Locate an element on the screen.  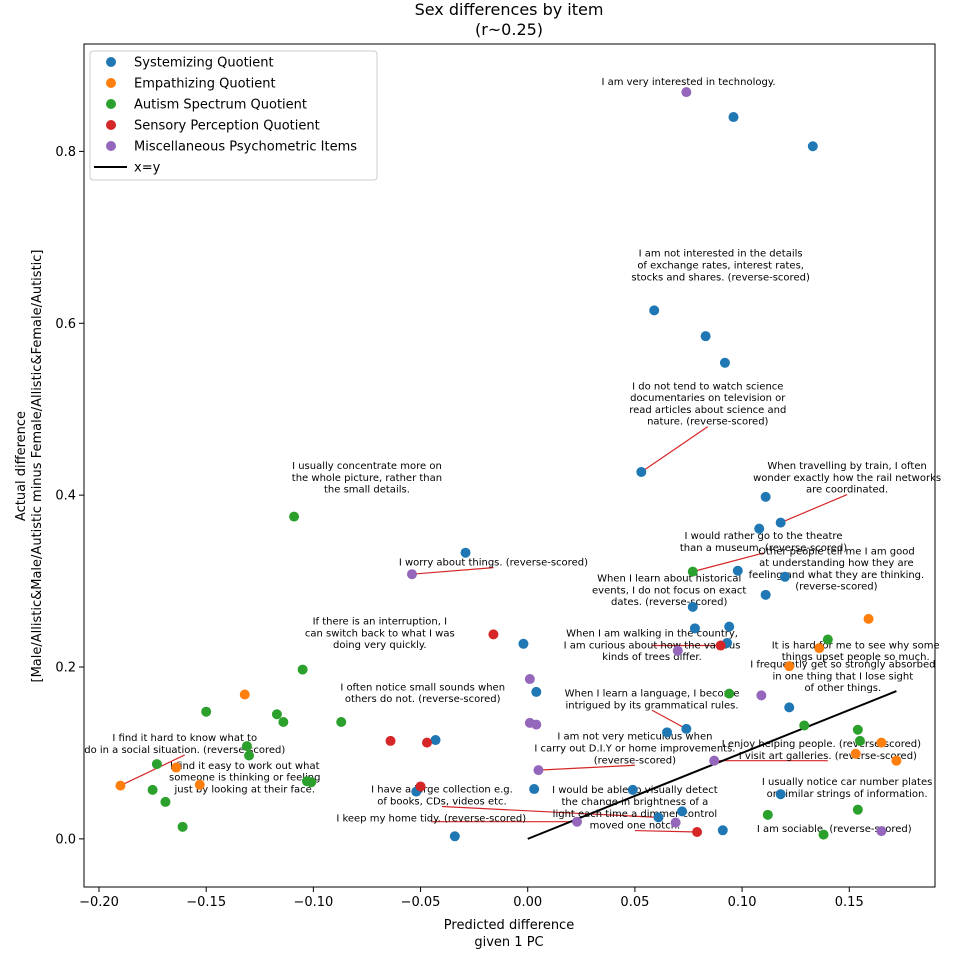
annotation-text: the change in brightness of a is located at coordinates (635, 802).